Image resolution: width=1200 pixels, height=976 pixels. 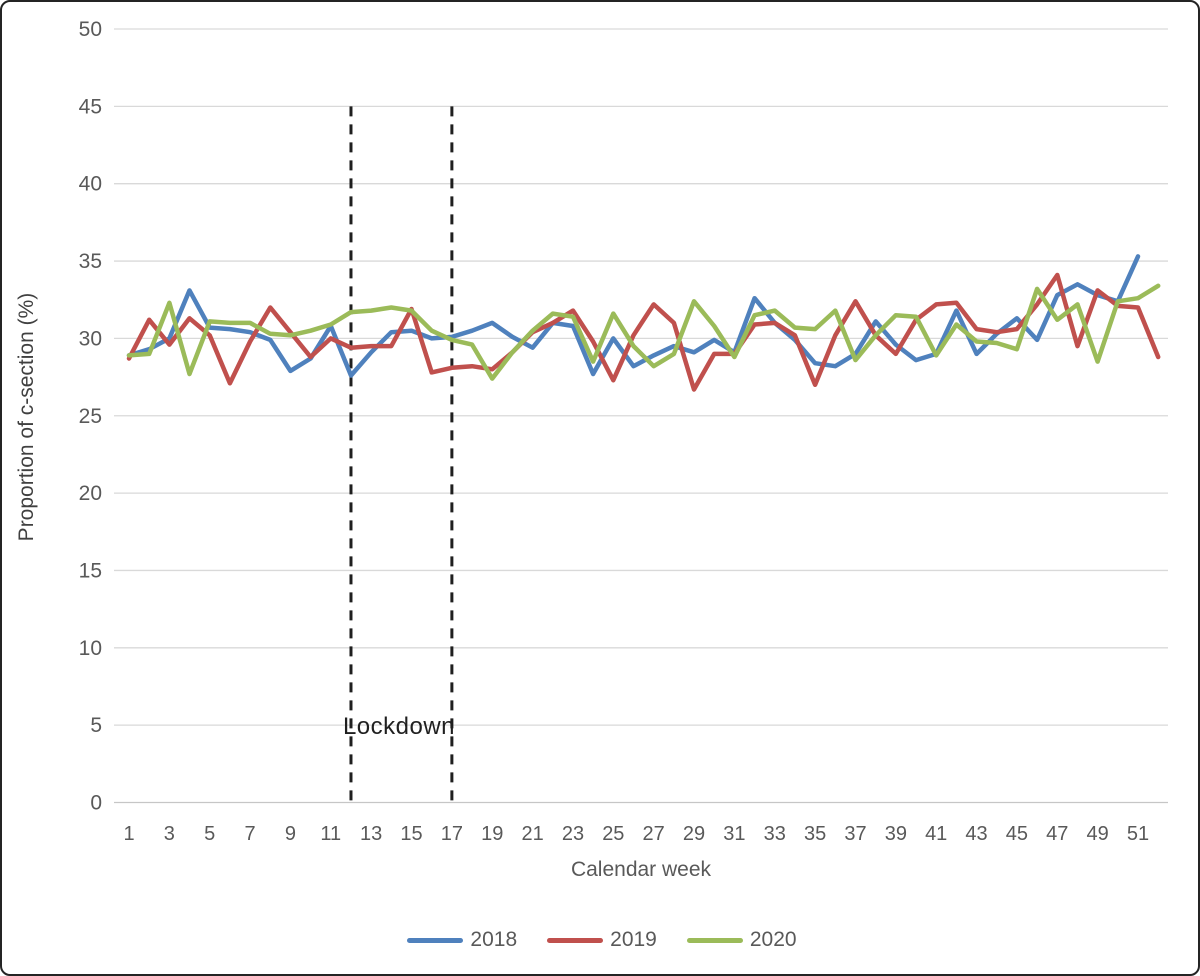 What do you see at coordinates (411, 834) in the screenshot?
I see `x-tick-label-15: 15` at bounding box center [411, 834].